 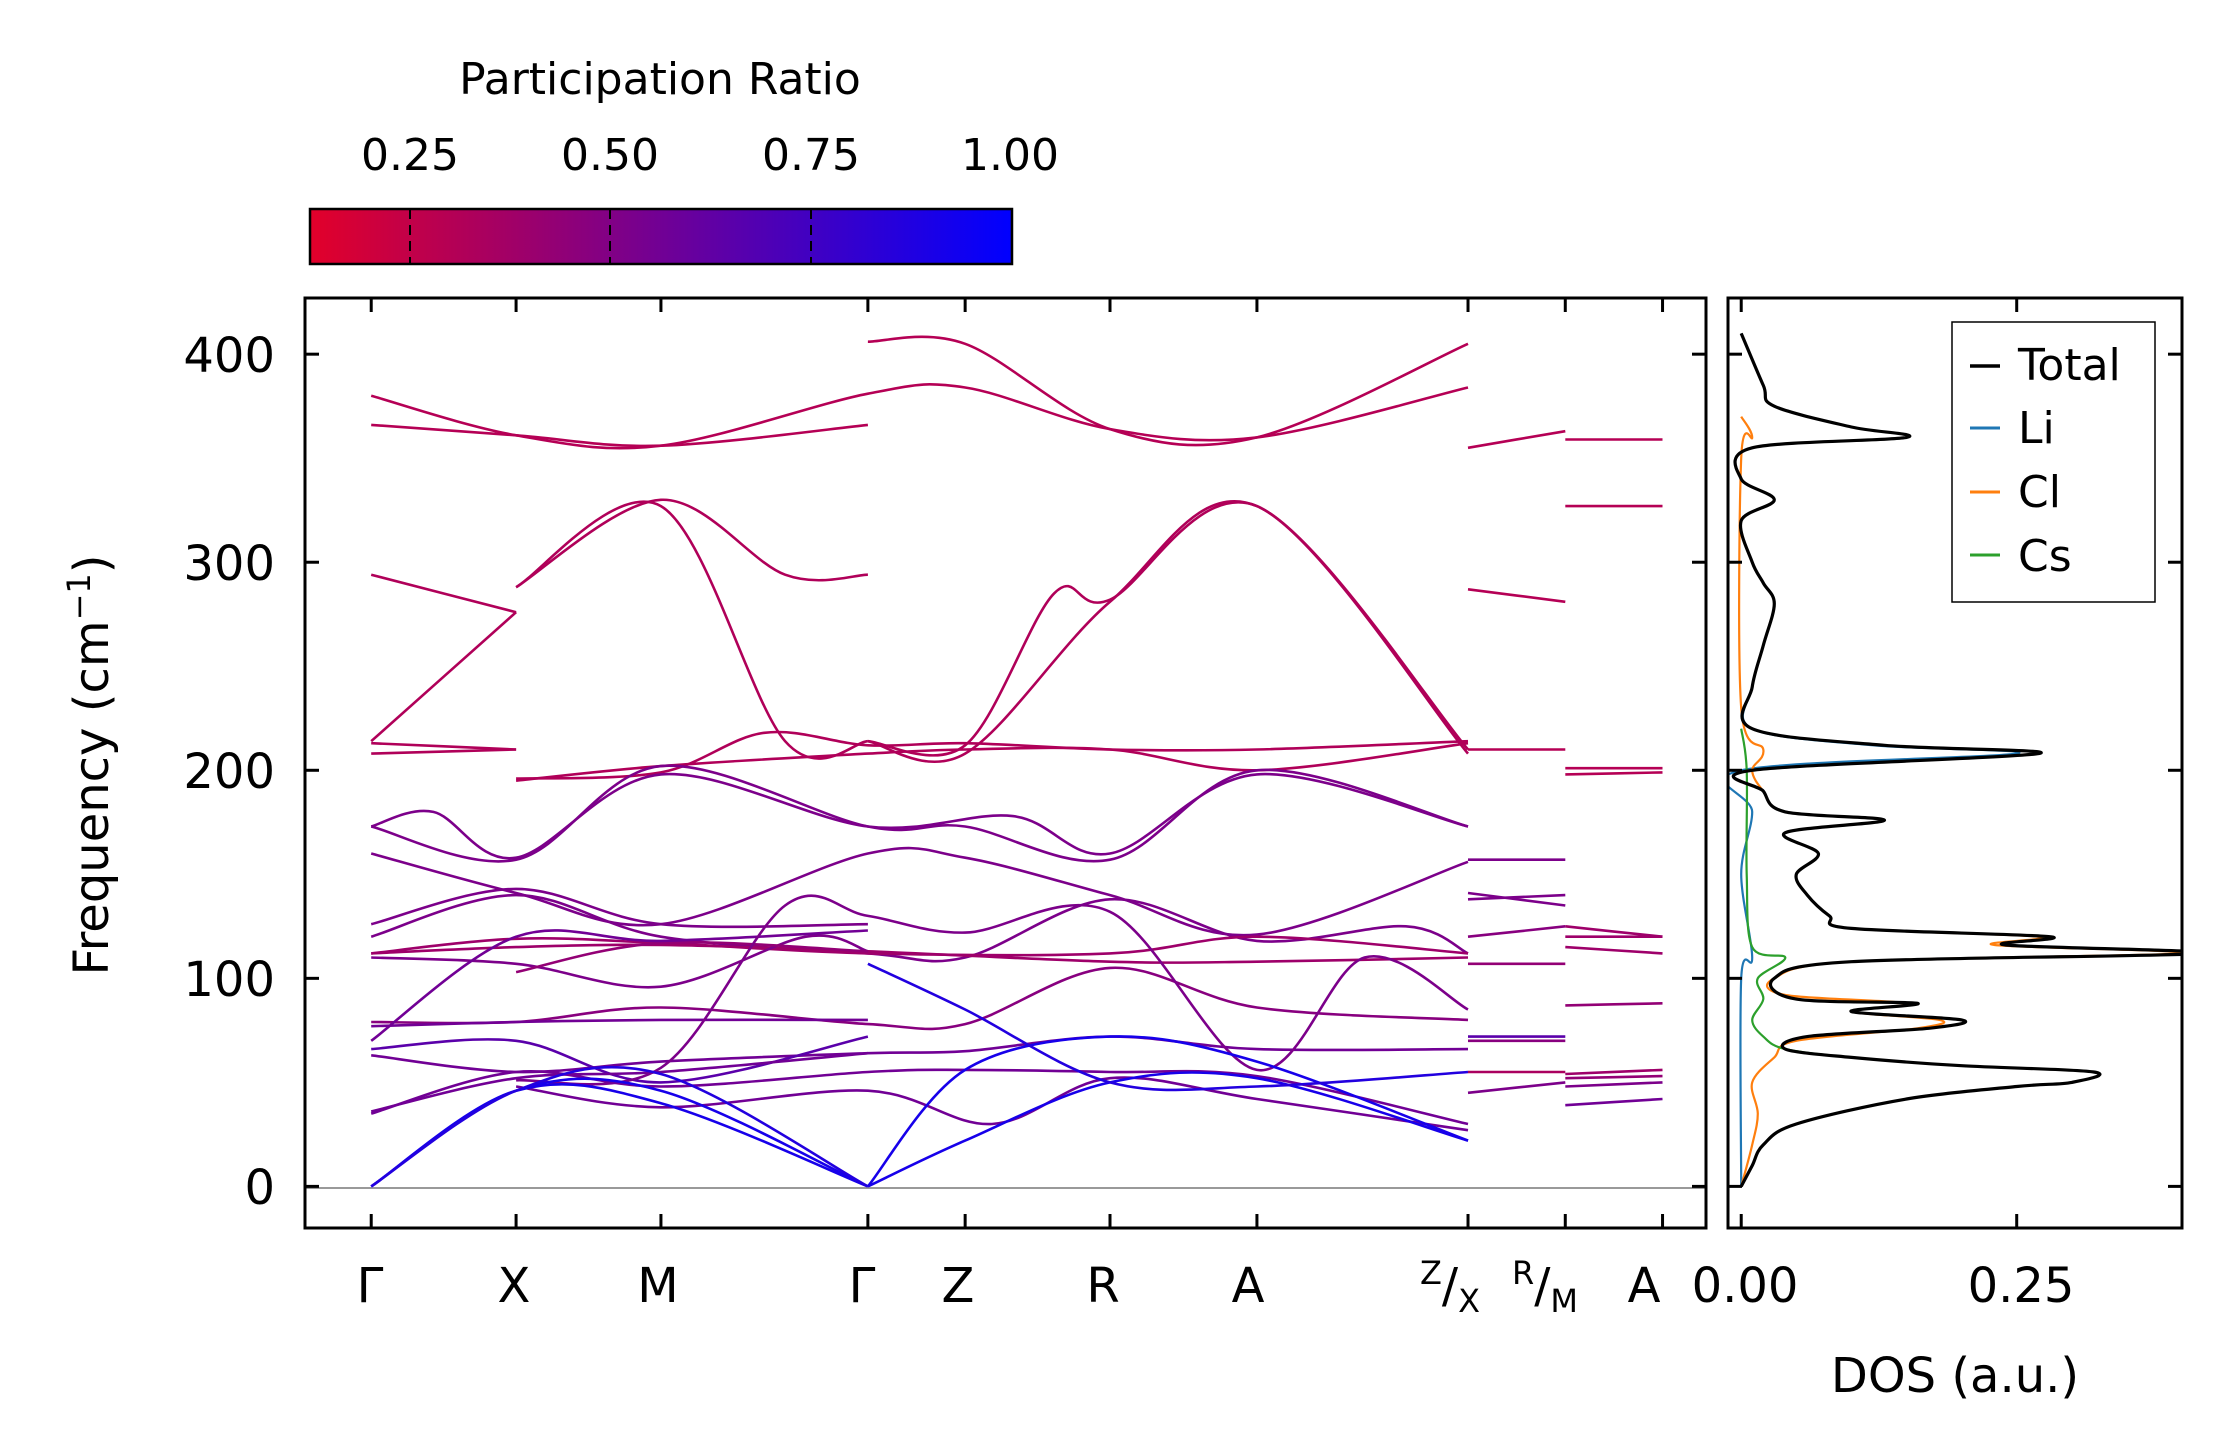 What do you see at coordinates (2045, 556) in the screenshot?
I see `legend-label-cs: Cs` at bounding box center [2045, 556].